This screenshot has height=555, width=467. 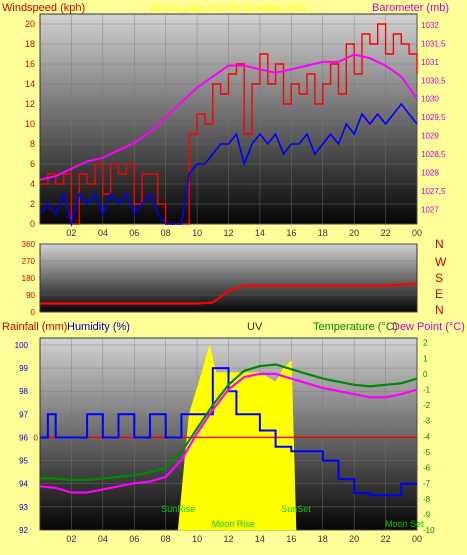 I want to click on wind-tick-label: 10, so click(x=30, y=124).